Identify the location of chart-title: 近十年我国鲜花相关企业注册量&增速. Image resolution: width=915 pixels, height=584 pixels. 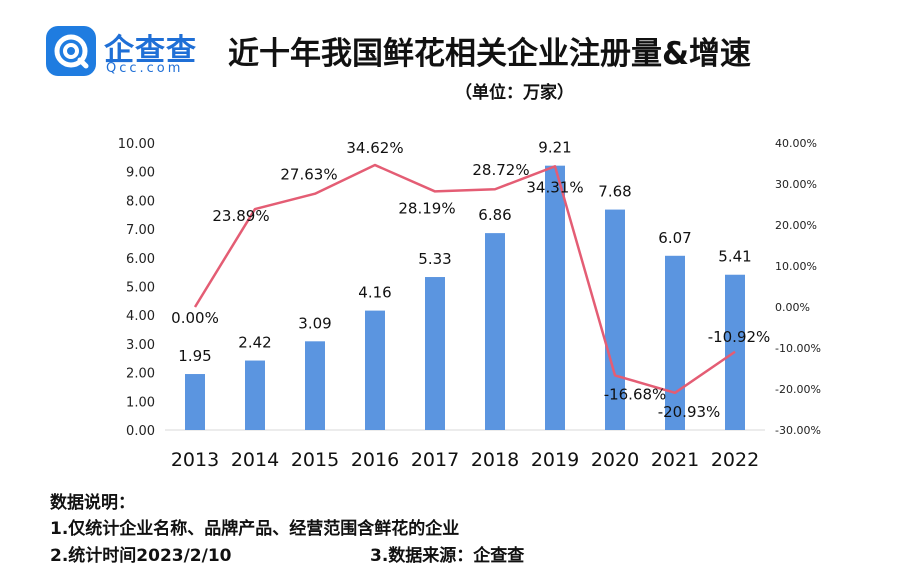
(490, 54).